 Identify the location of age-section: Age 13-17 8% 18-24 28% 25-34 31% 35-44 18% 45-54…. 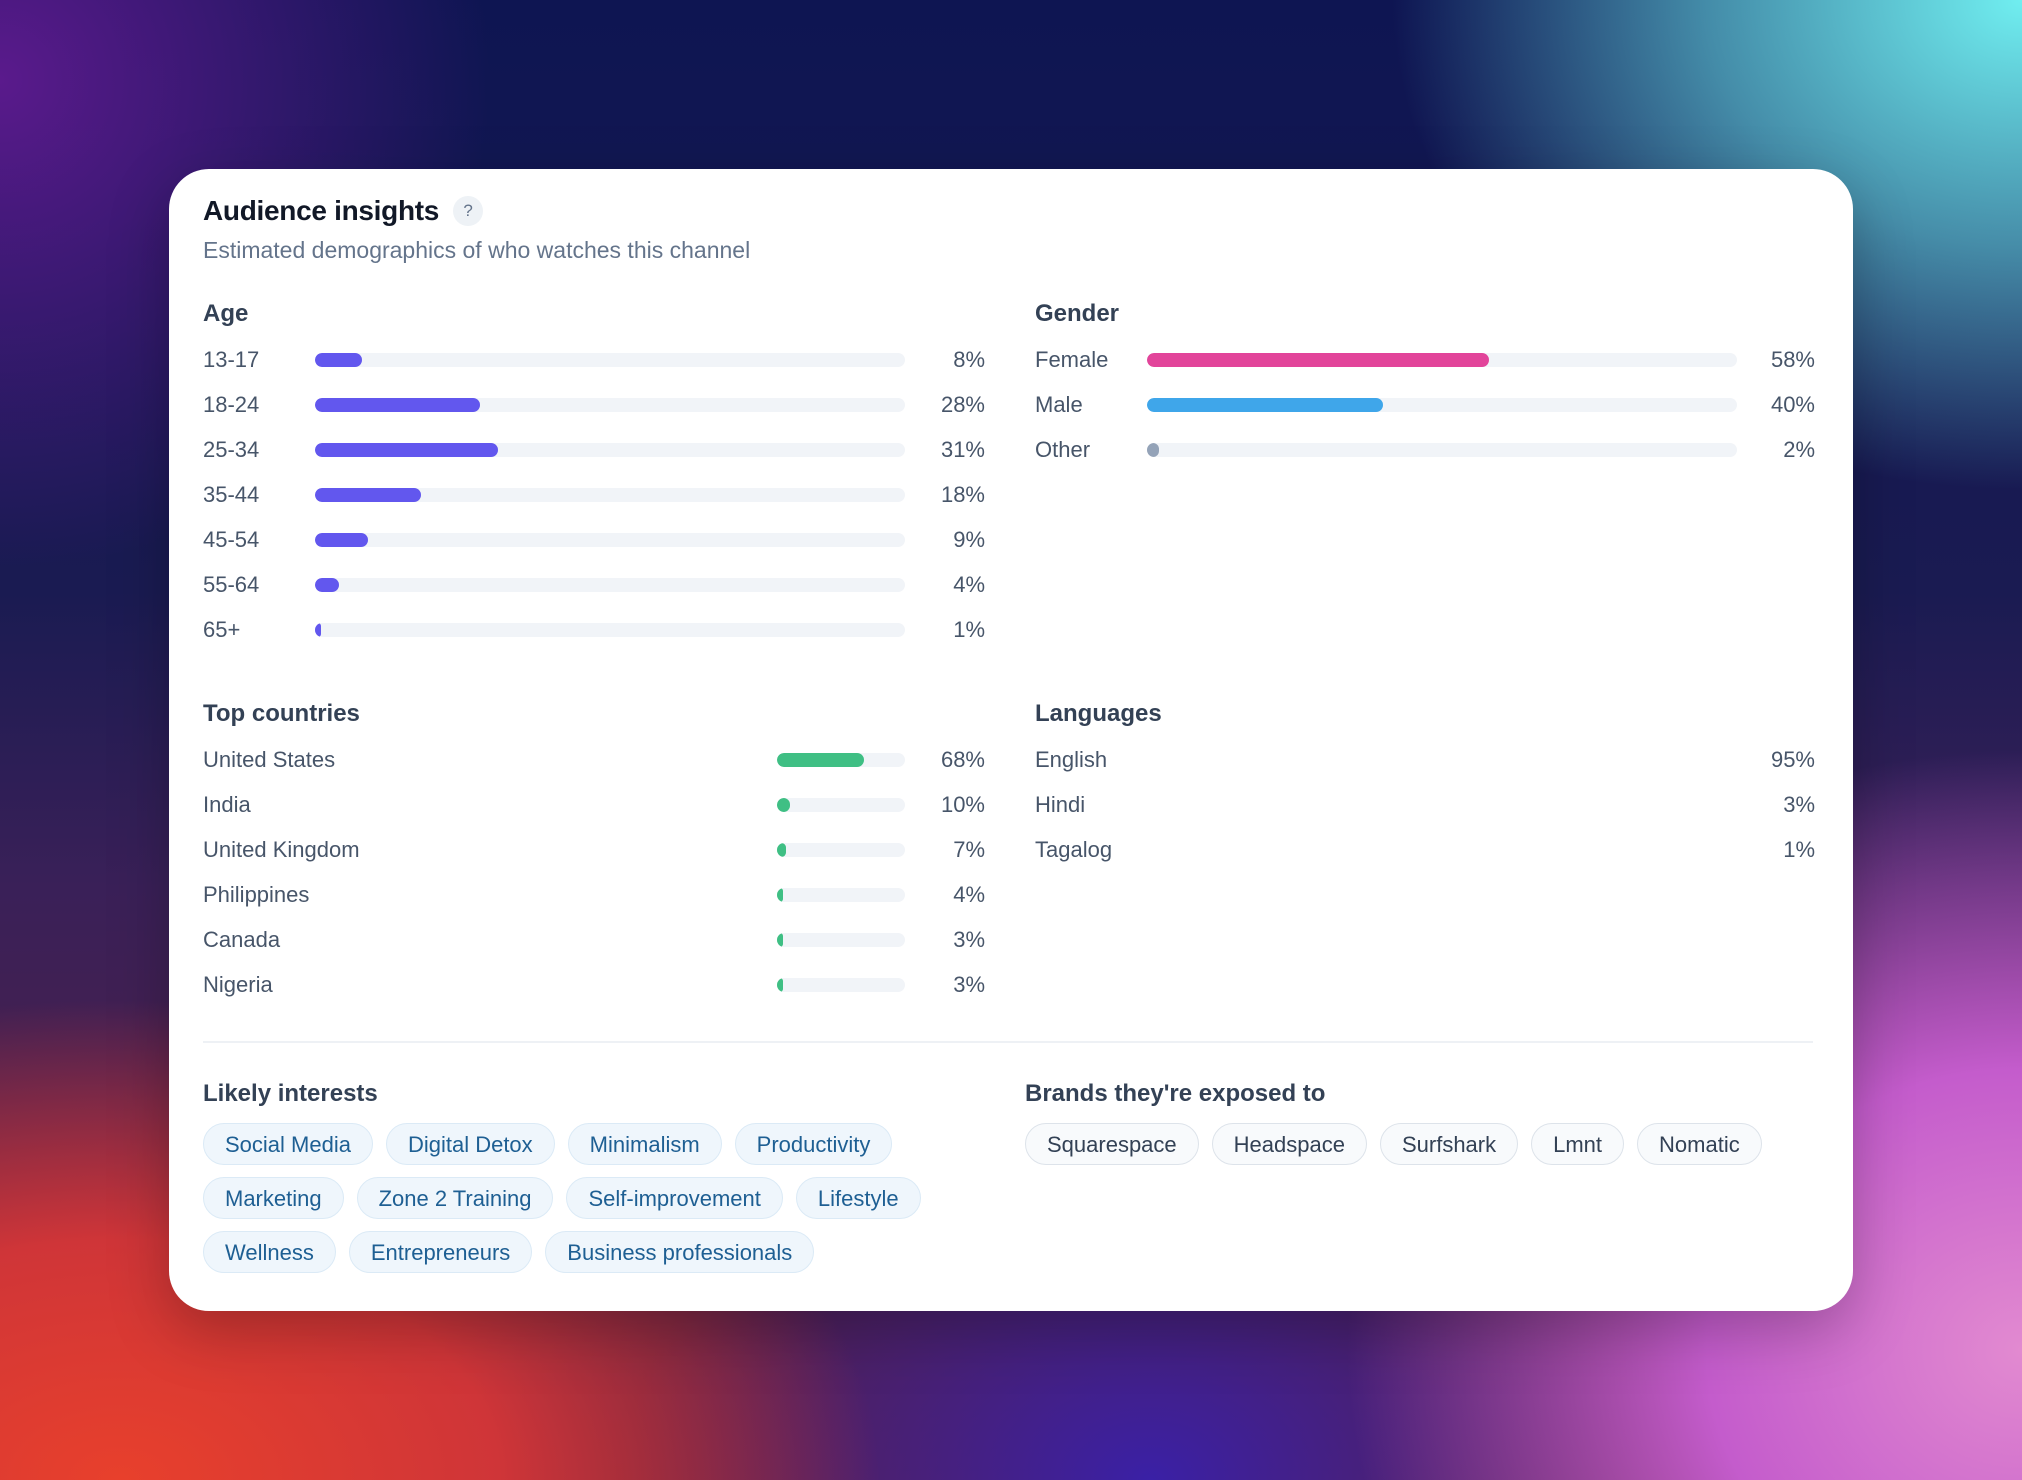
(594, 480).